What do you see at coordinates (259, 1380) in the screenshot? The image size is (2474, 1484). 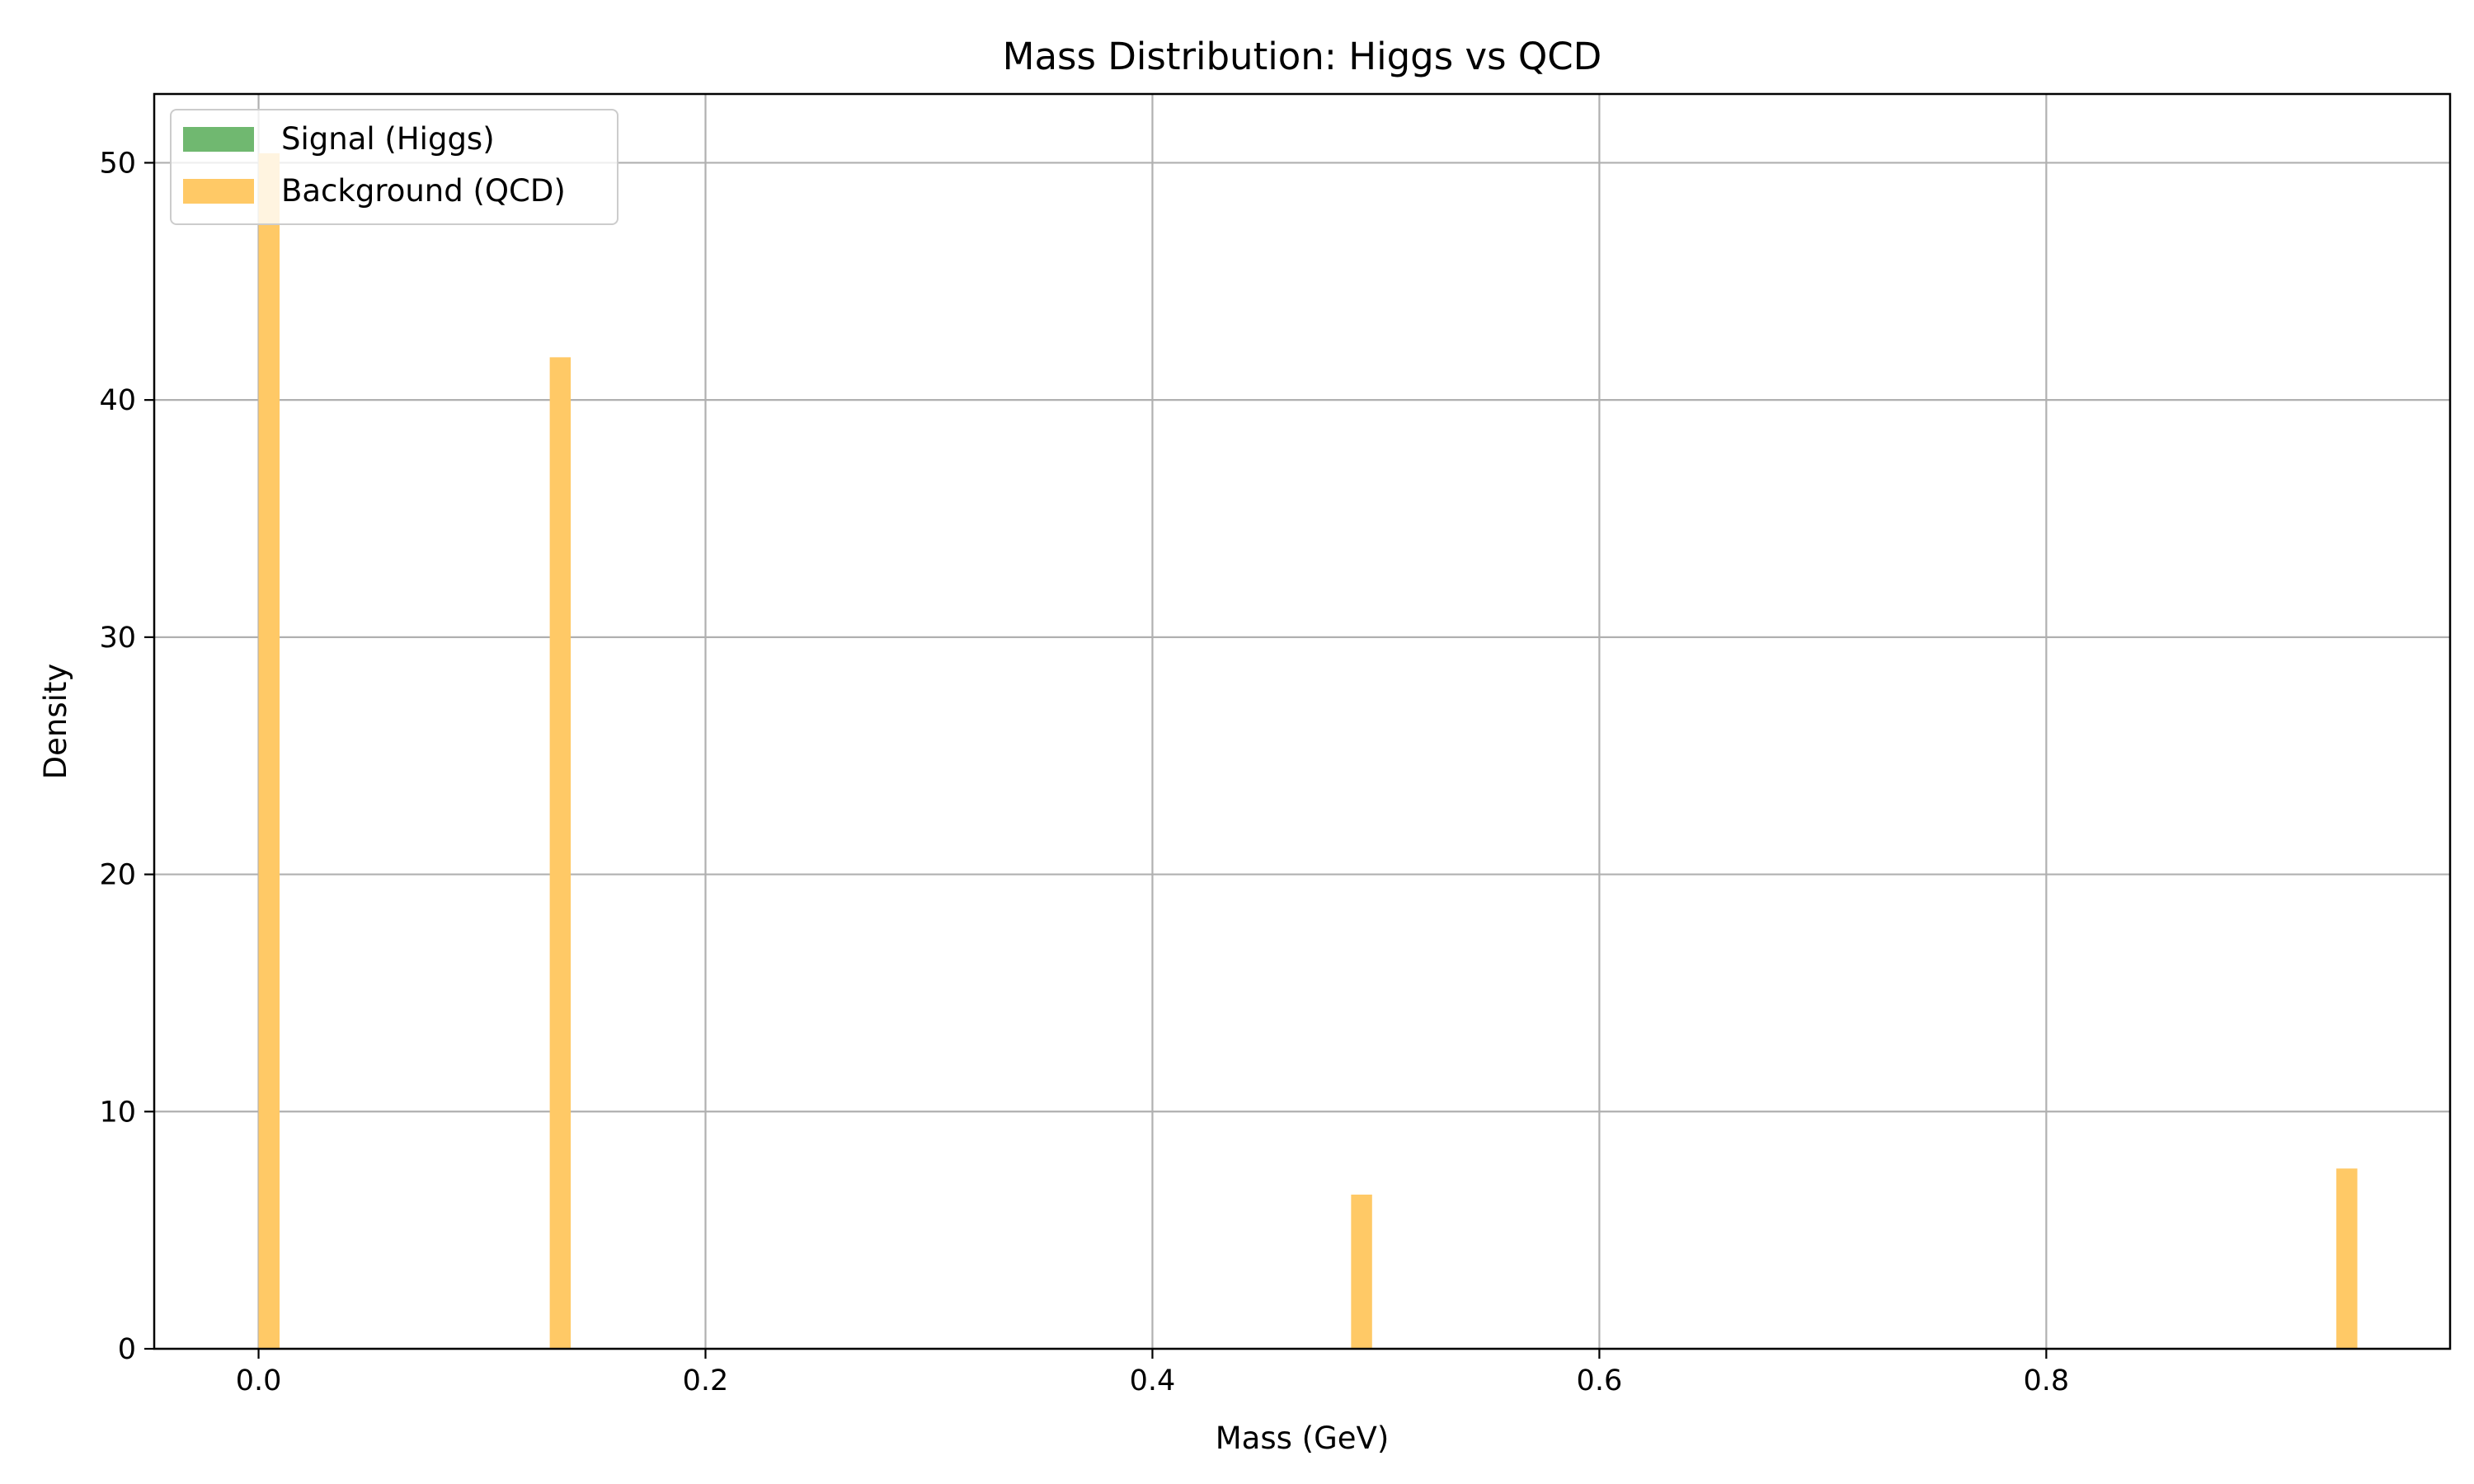 I see `x-tick-label: 0.0` at bounding box center [259, 1380].